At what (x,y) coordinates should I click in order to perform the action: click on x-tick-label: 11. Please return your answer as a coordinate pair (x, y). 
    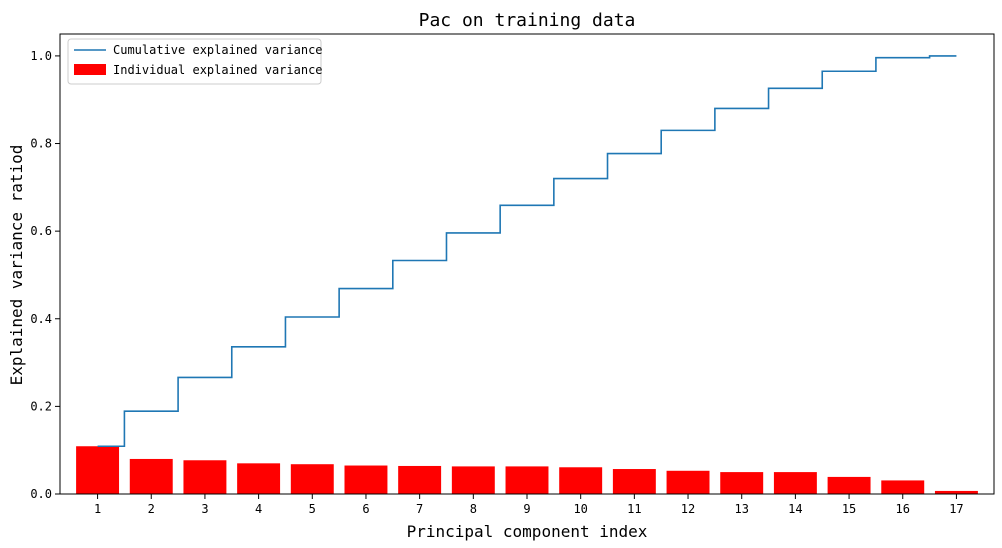
    Looking at the image, I should click on (634, 509).